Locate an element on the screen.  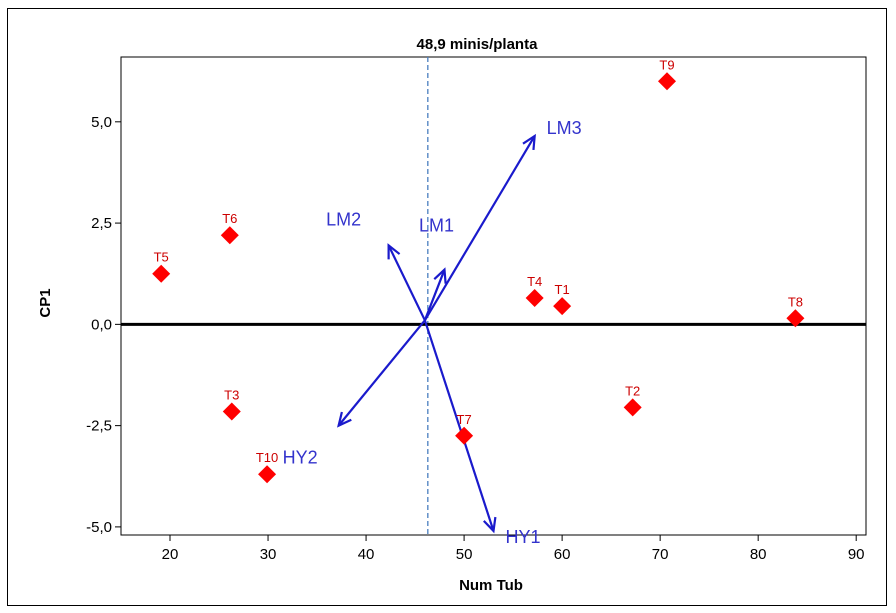
y-tick-label: 0,0 is located at coordinates (101, 324).